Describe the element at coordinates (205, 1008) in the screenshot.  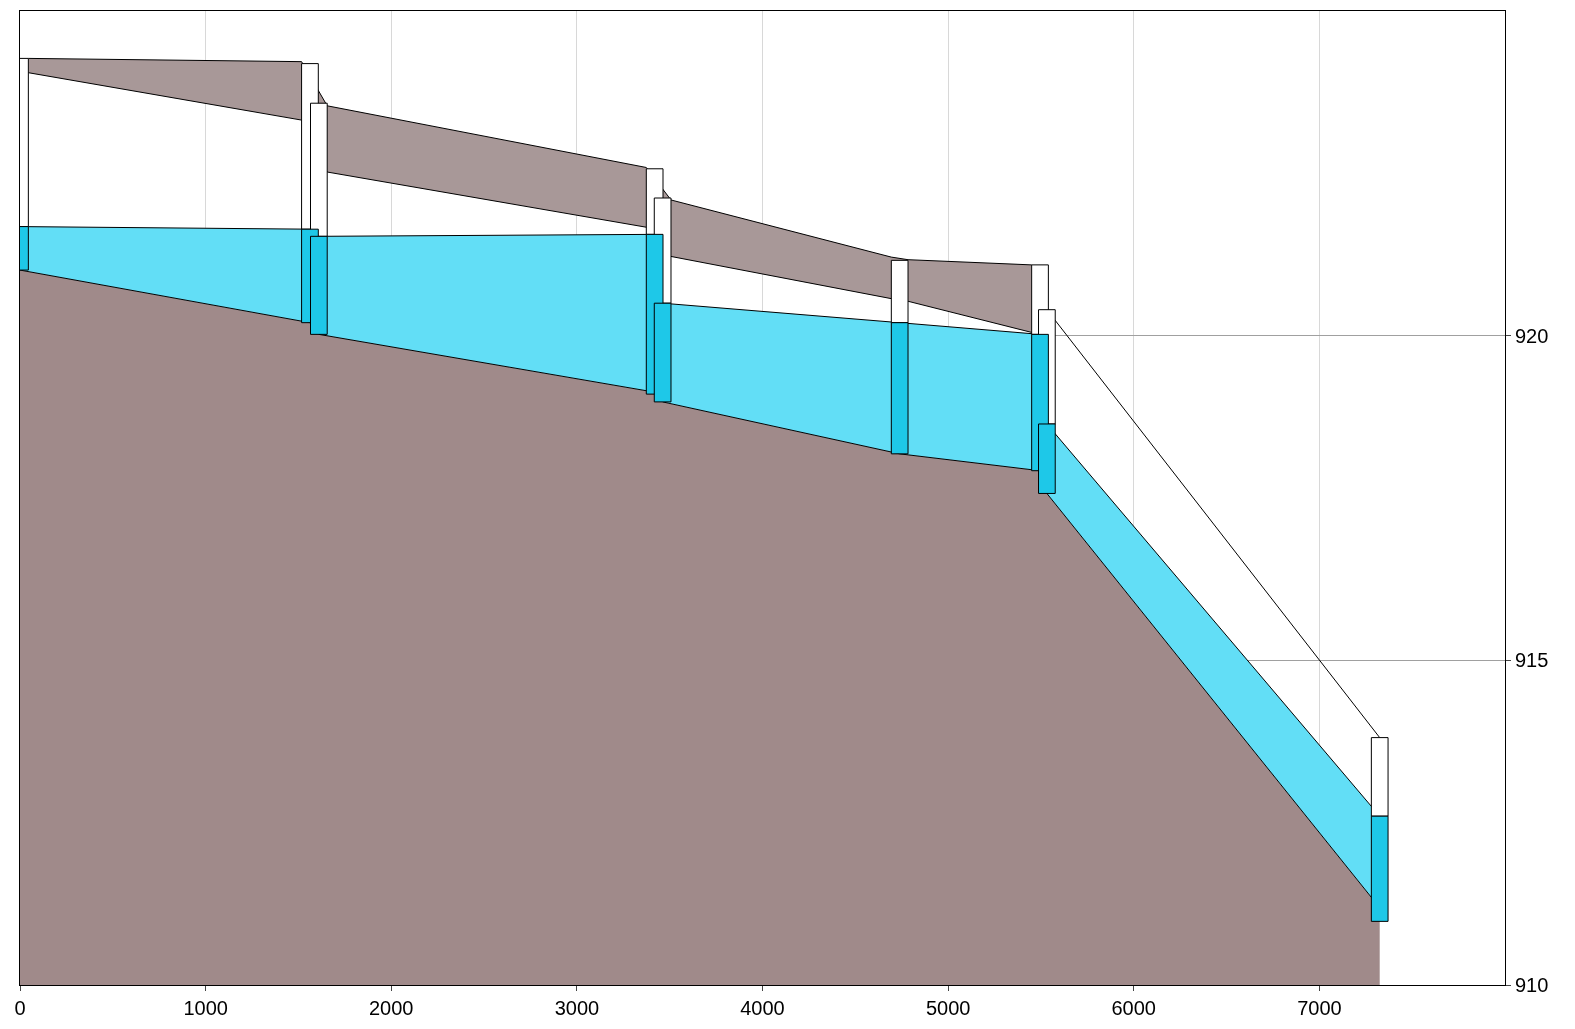
I see `x-tick-label: 1000` at that location.